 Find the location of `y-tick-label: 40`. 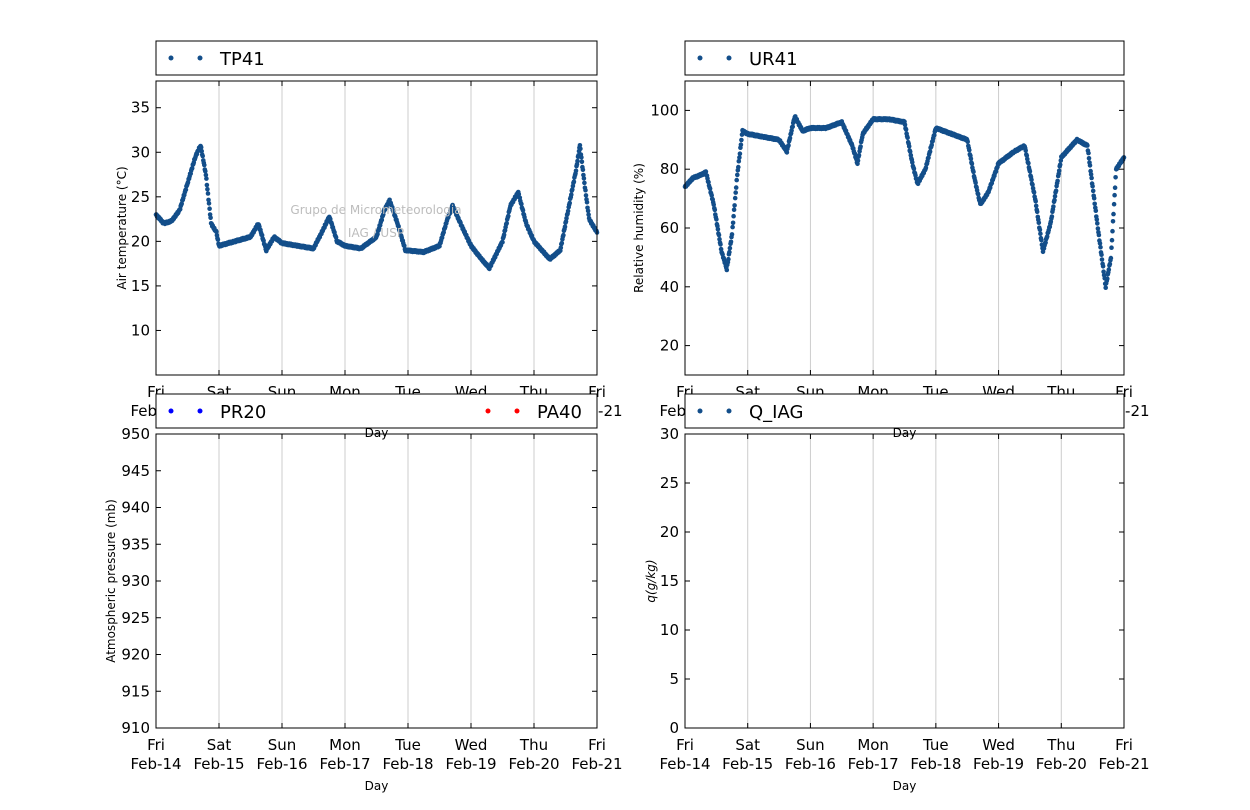

y-tick-label: 40 is located at coordinates (669, 287).